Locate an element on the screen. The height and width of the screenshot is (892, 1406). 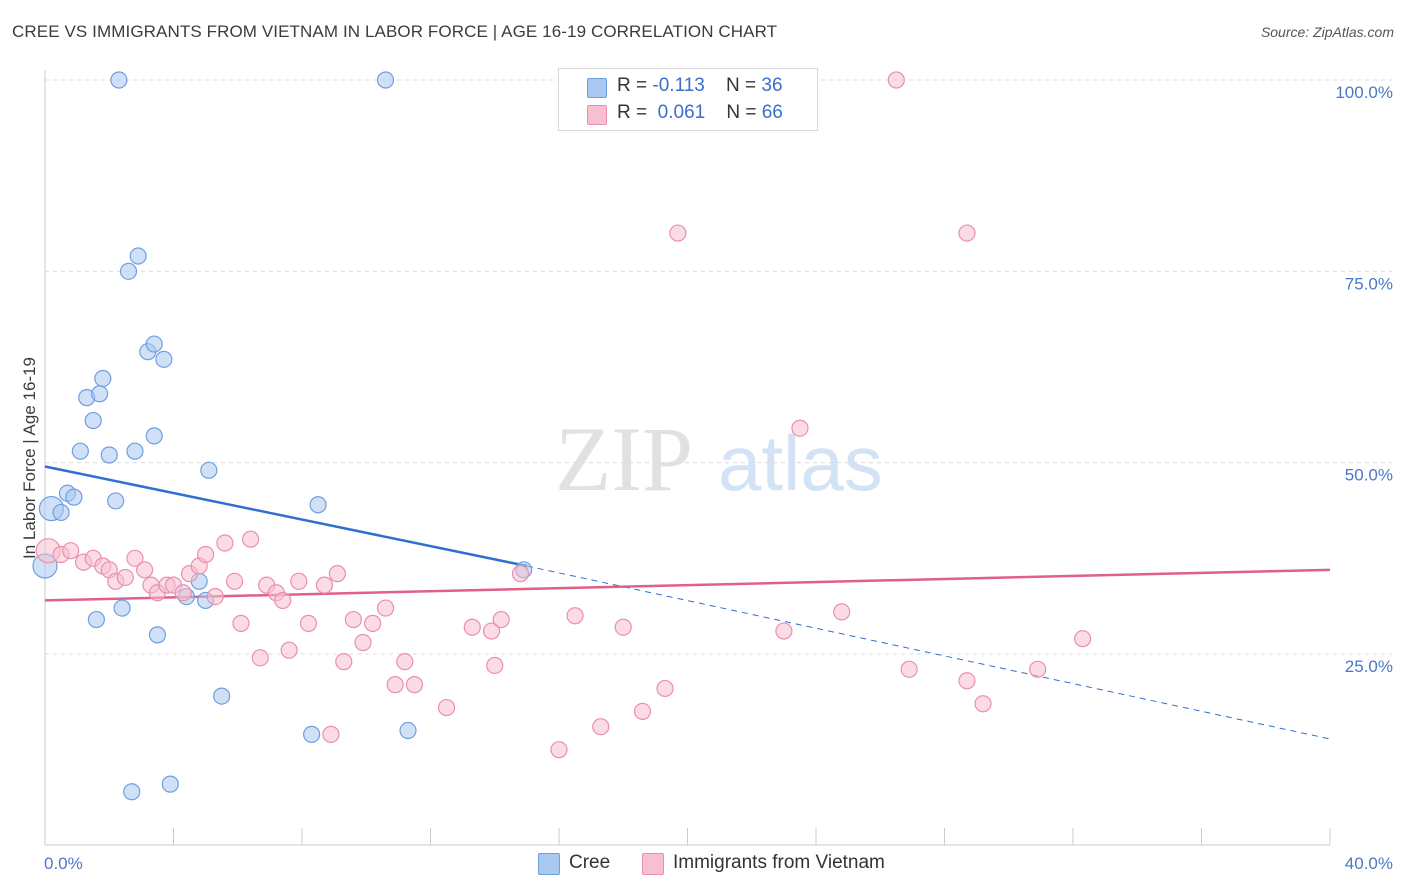
y-tick-label: 75.0% is located at coordinates (1369, 283).